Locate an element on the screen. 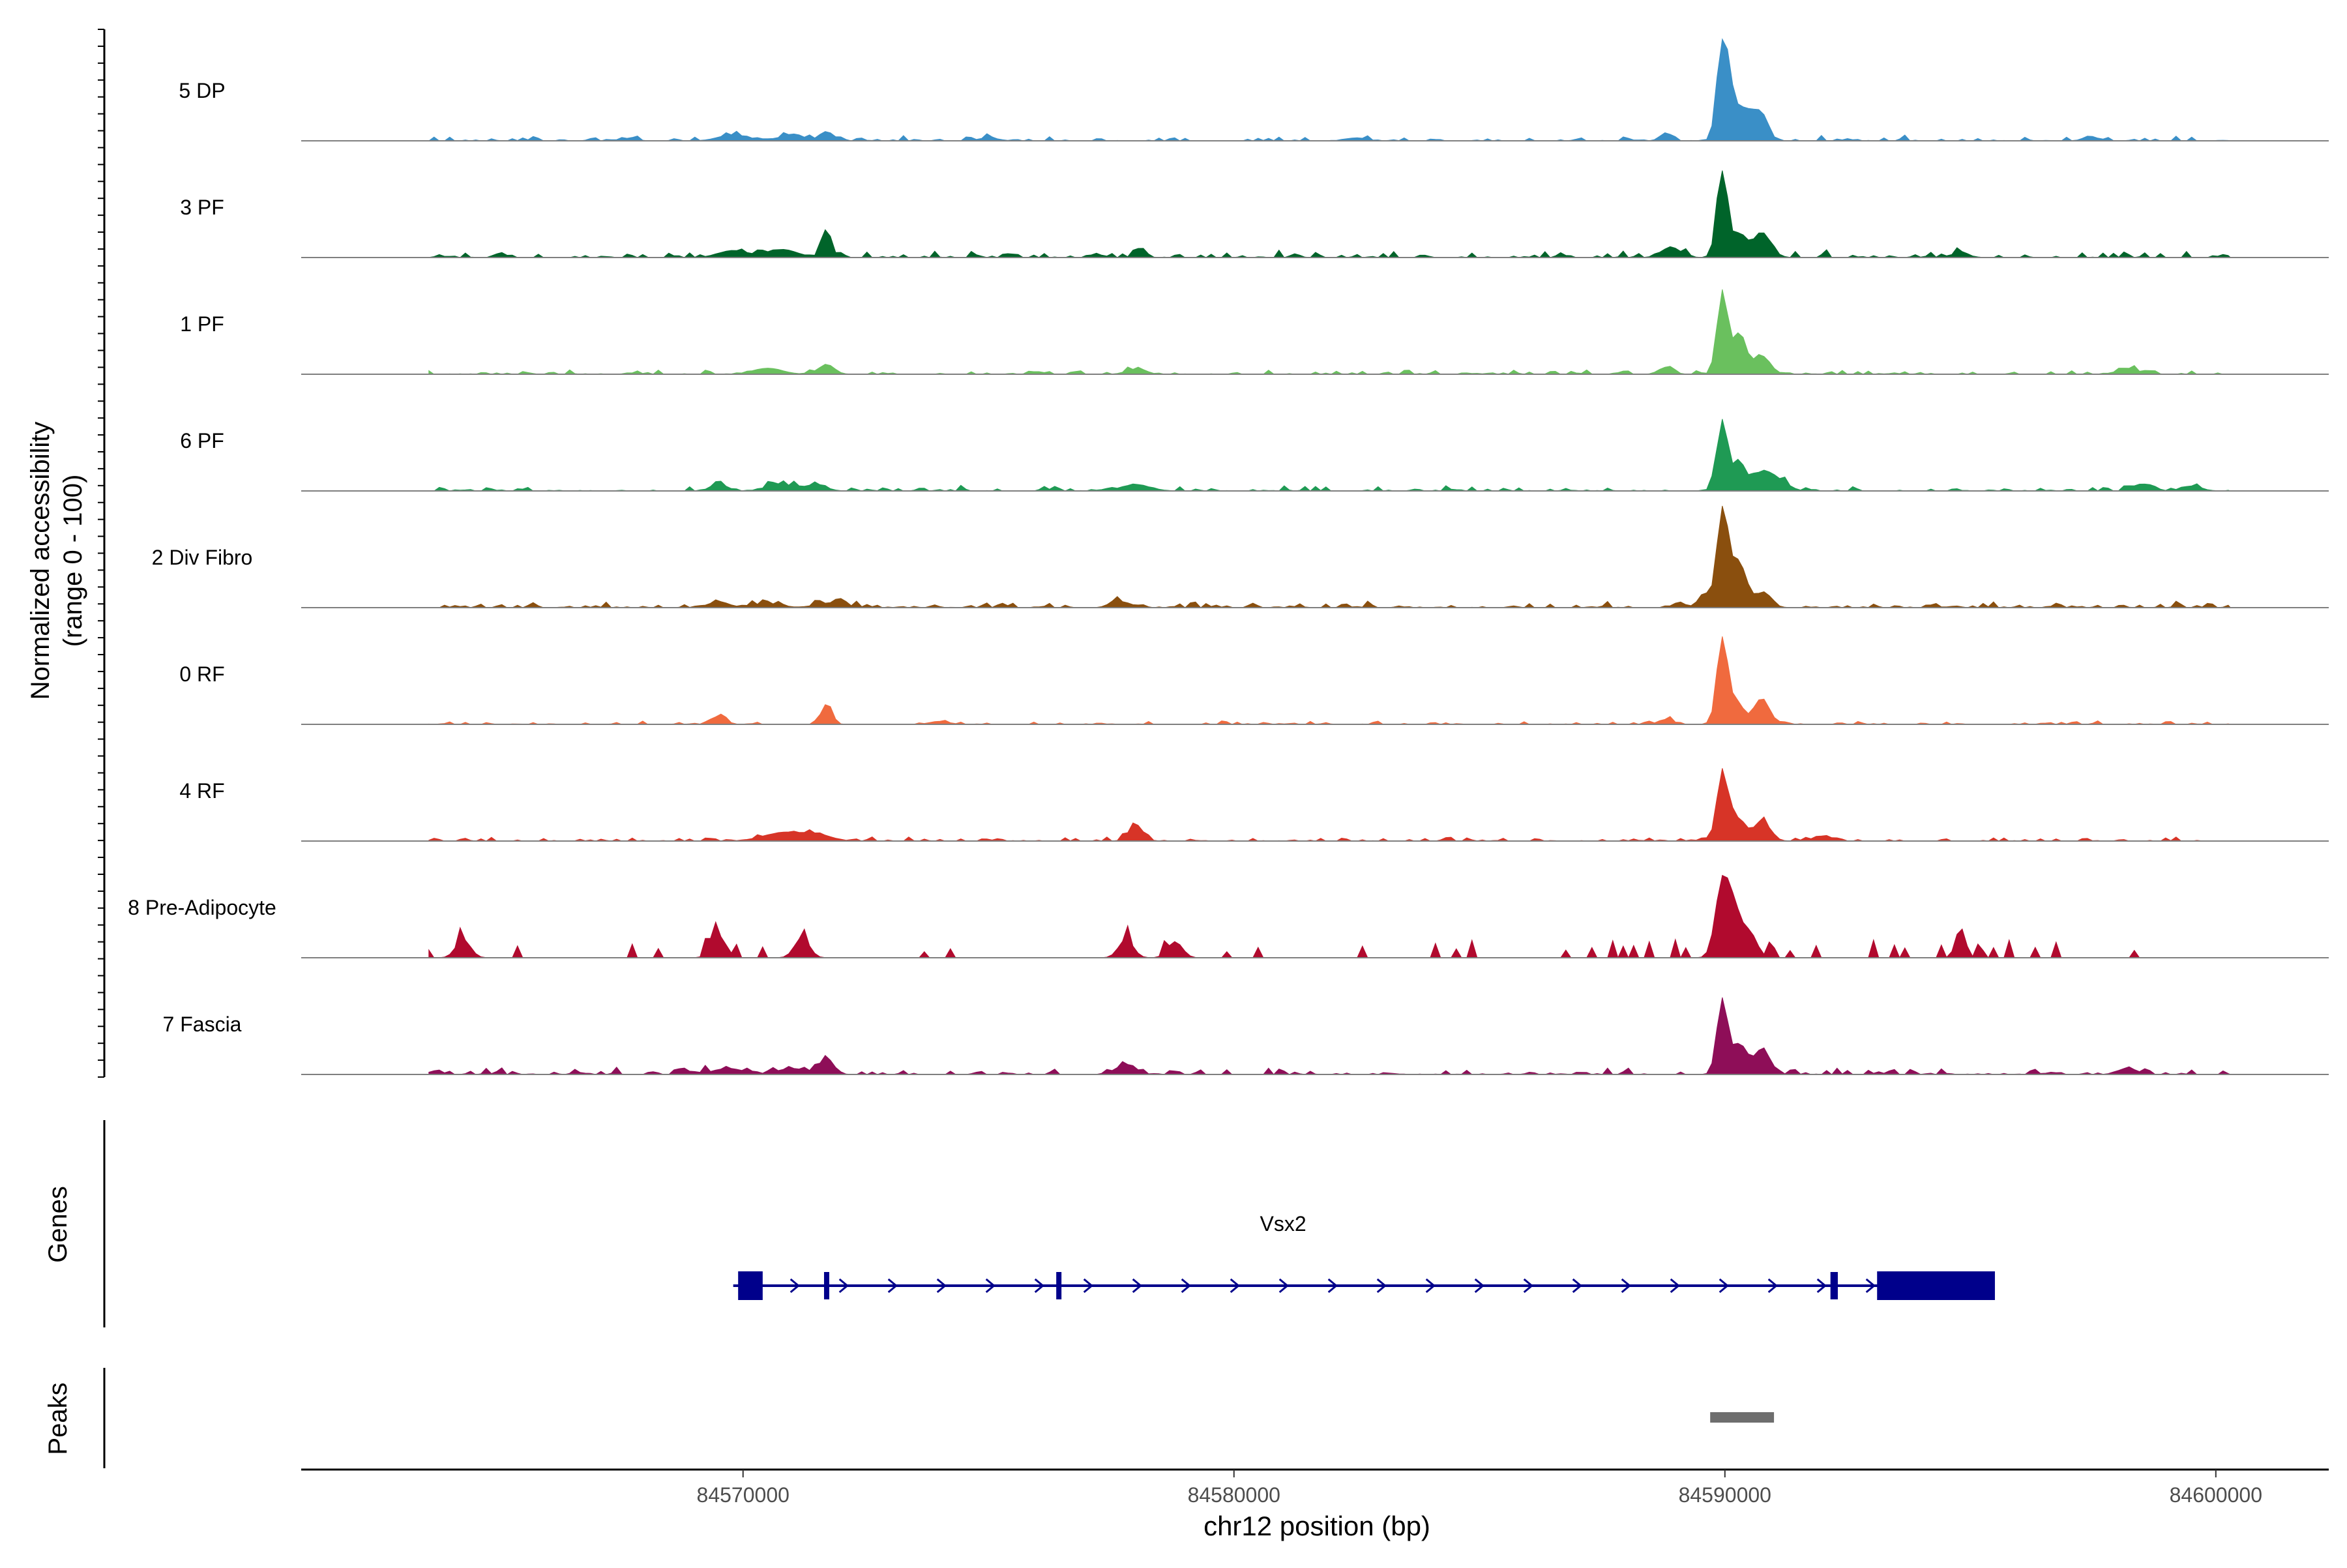 This screenshot has height=1568, width=2347. track-label: 7 Fascia is located at coordinates (202, 1025).